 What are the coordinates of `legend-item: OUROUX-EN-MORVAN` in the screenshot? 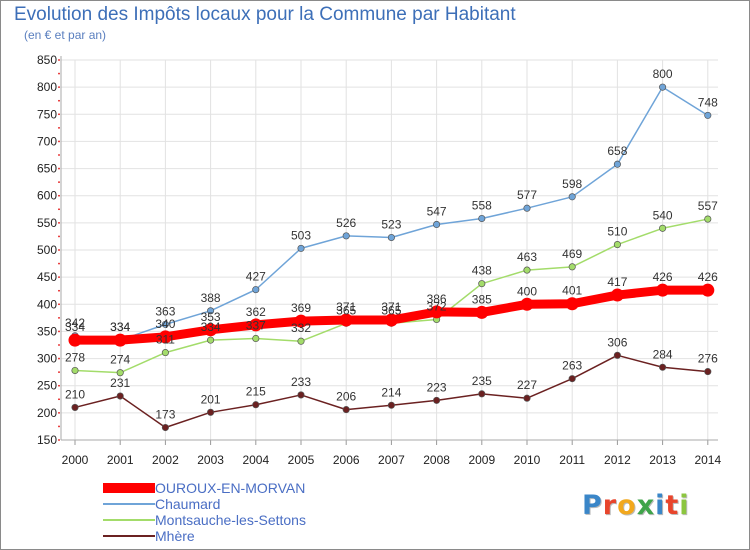 It's located at (204, 488).